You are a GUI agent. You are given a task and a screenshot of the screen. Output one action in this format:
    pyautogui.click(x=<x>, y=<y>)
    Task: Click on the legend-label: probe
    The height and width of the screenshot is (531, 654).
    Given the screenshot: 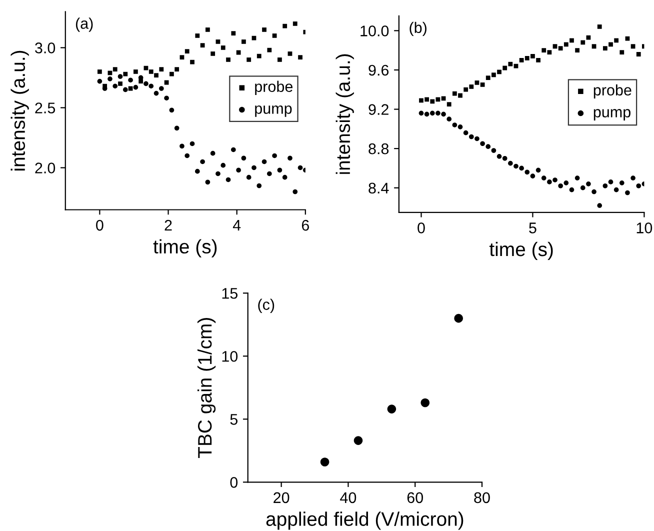 What is the action you would take?
    pyautogui.click(x=274, y=88)
    